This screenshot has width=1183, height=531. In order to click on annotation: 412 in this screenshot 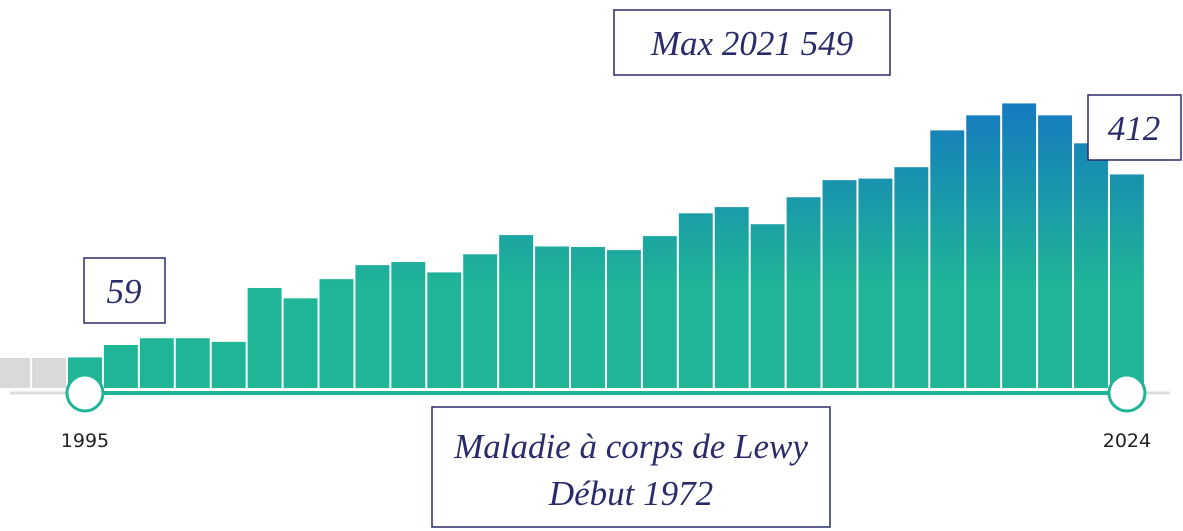, I will do `click(1134, 128)`.